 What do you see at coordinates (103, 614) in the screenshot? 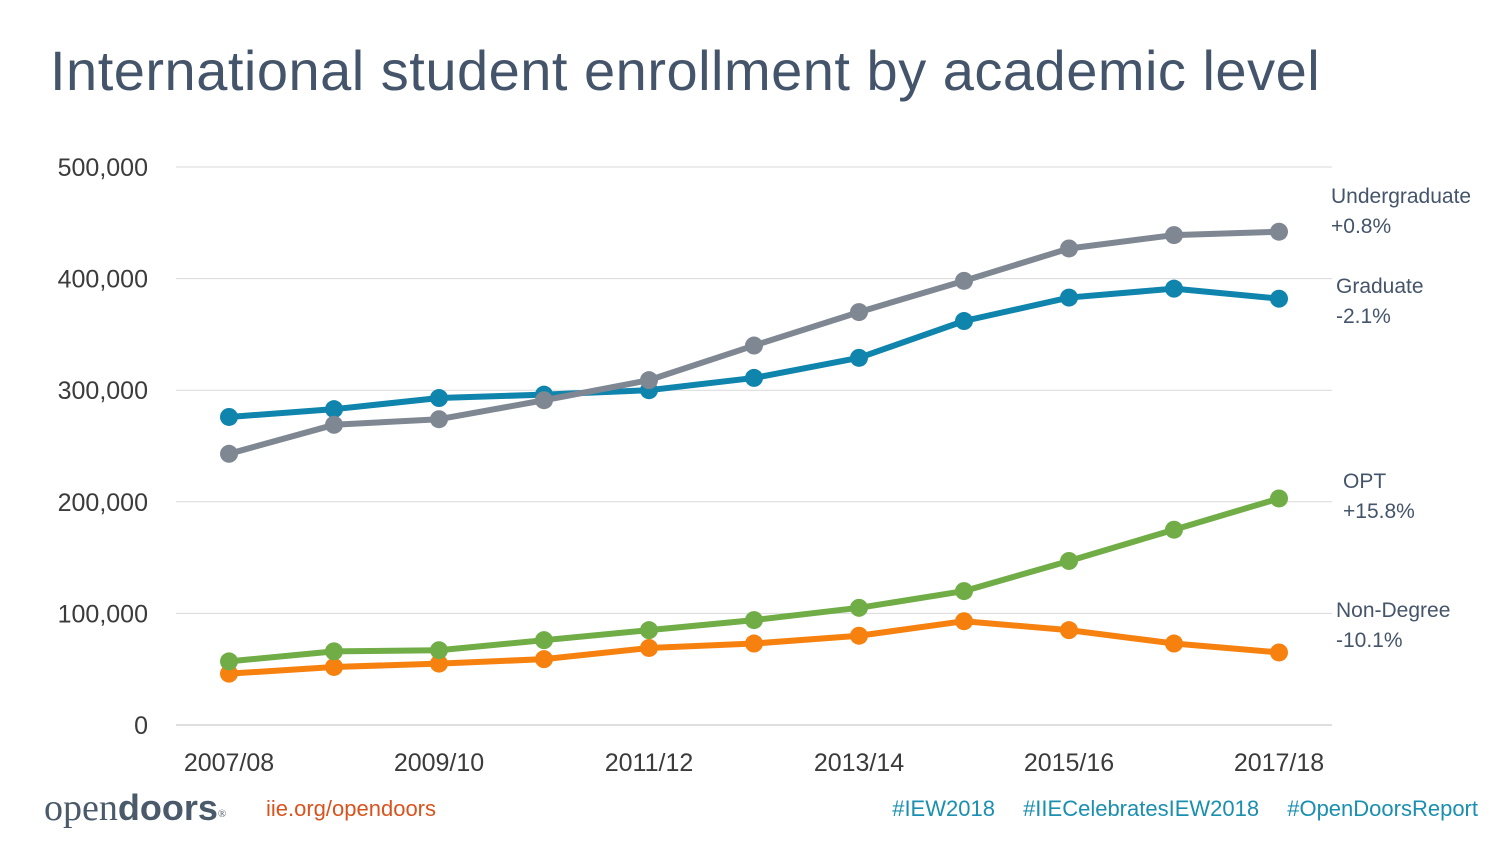
I see `y-tick-label: 100,000` at bounding box center [103, 614].